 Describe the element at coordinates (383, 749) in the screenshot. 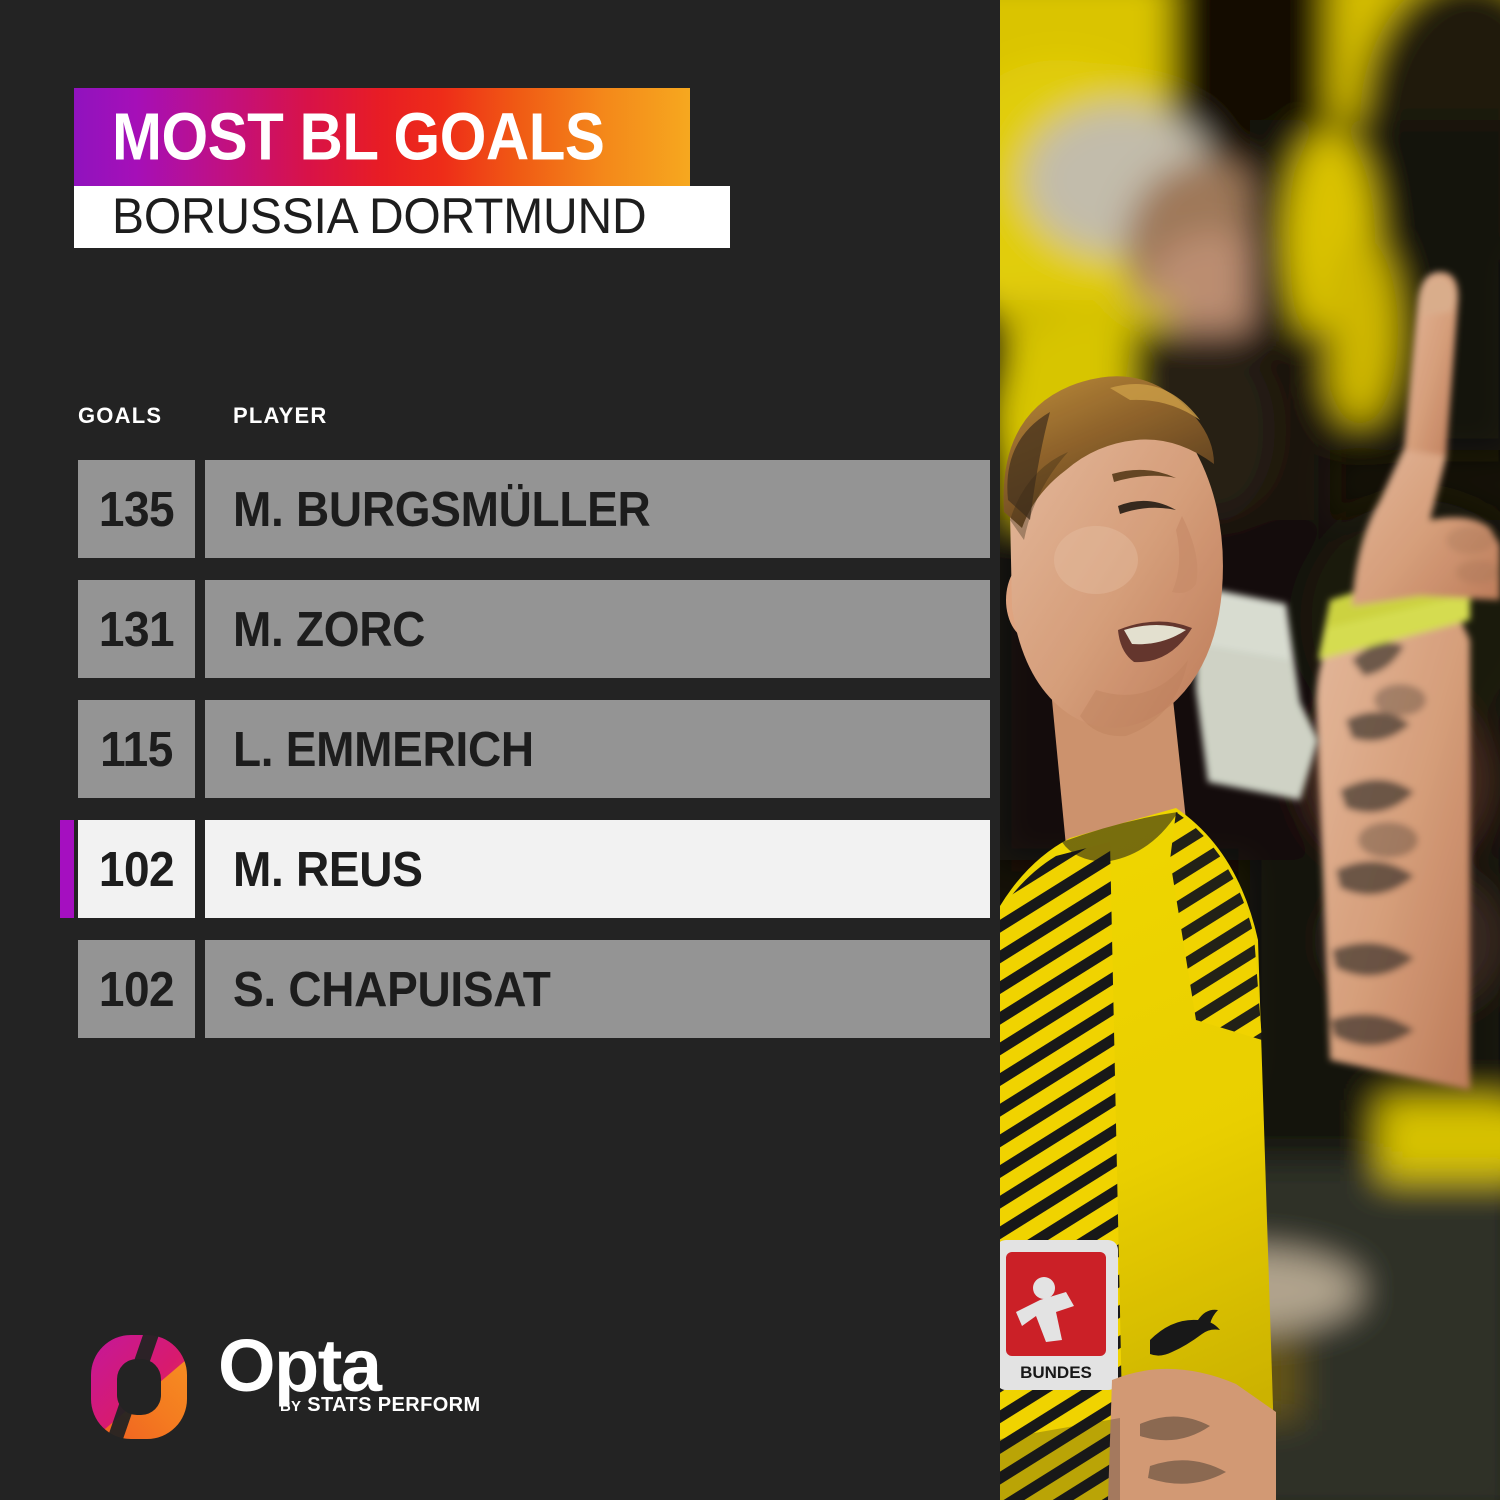

I see `player-name: L. EMMERICH` at that location.